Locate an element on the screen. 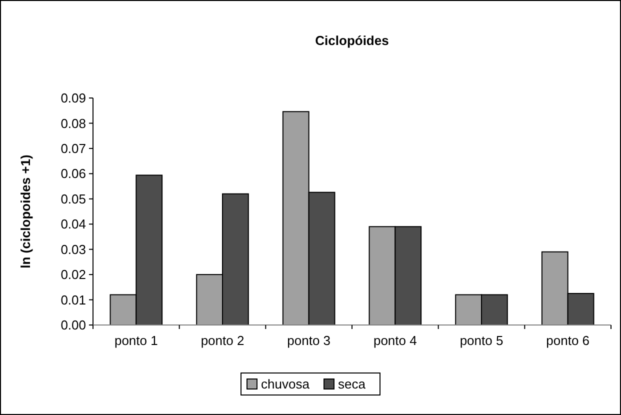  legend-label: chuvosa is located at coordinates (285, 384).